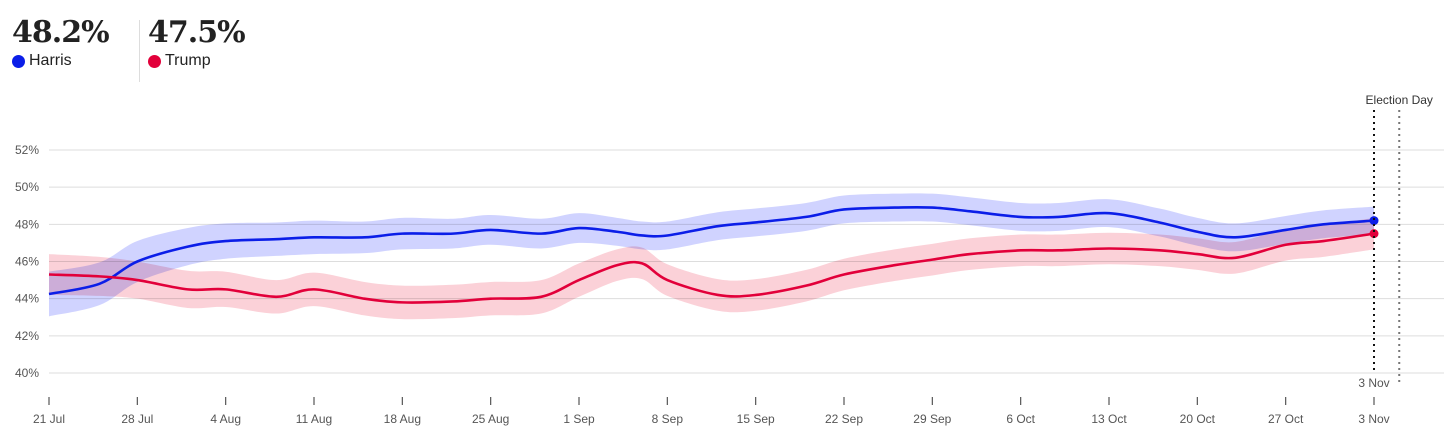  Describe the element at coordinates (188, 60) in the screenshot. I see `trump-label: Trump` at that location.